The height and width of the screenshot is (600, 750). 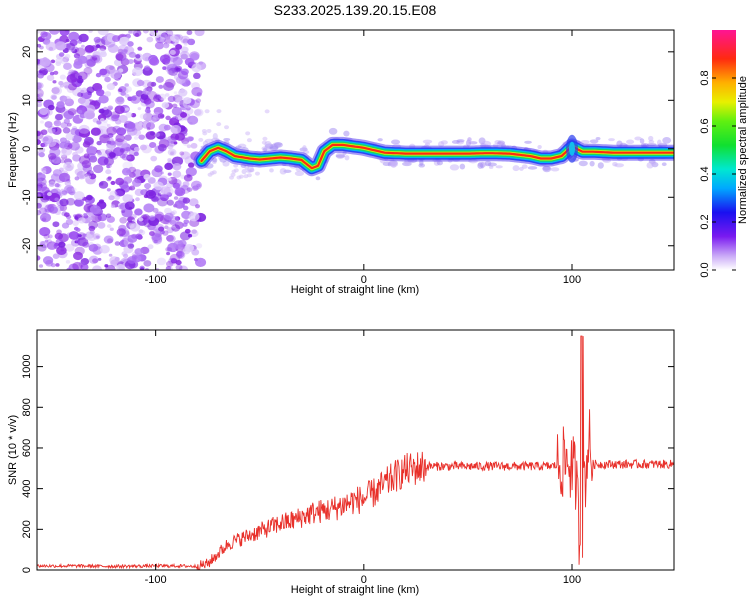 What do you see at coordinates (13, 150) in the screenshot?
I see `spectrogram-y-axis-label: Frequency (Hz)` at bounding box center [13, 150].